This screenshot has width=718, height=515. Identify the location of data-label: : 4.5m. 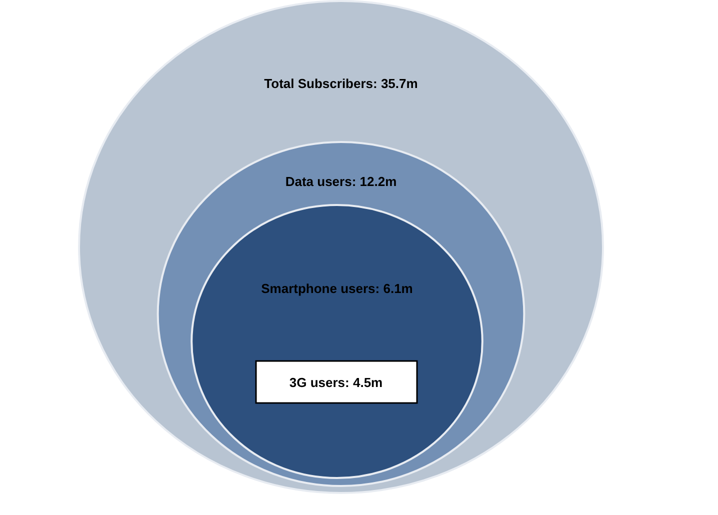
(364, 382).